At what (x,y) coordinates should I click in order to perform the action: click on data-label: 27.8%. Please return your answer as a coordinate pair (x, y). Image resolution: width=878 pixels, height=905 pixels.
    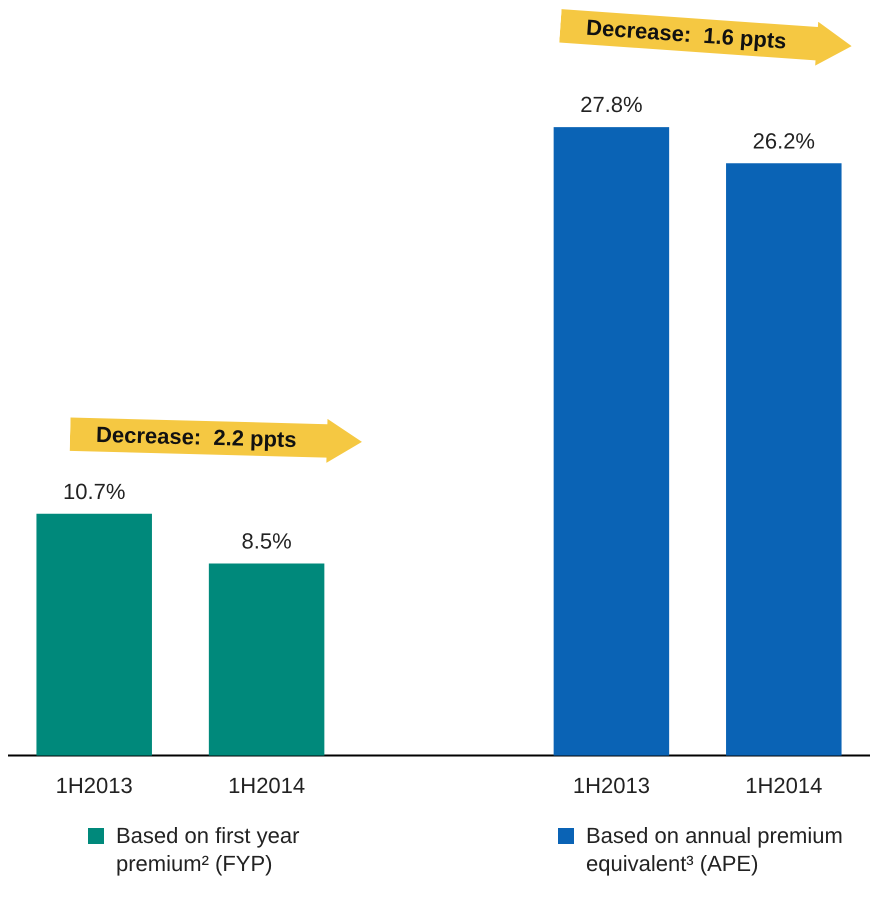
    Looking at the image, I should click on (611, 105).